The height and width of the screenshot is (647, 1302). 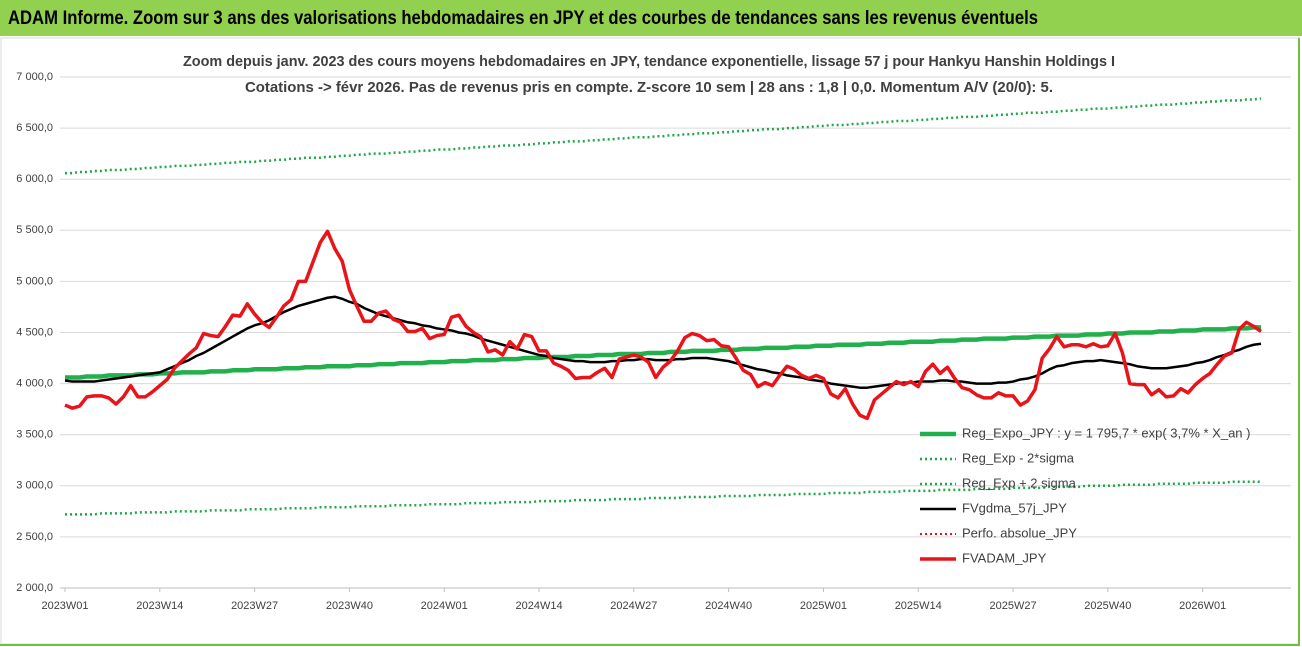 I want to click on x-tick-label: 2025W14, so click(x=918, y=606).